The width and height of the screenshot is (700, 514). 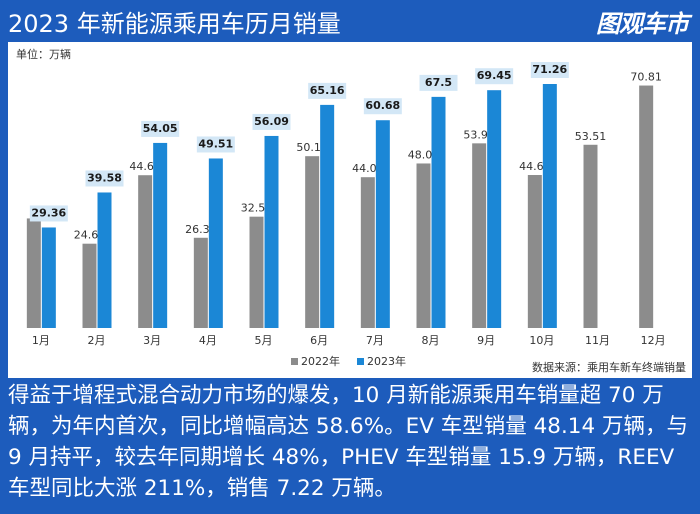 I want to click on logo: 图观车市, so click(x=642, y=24).